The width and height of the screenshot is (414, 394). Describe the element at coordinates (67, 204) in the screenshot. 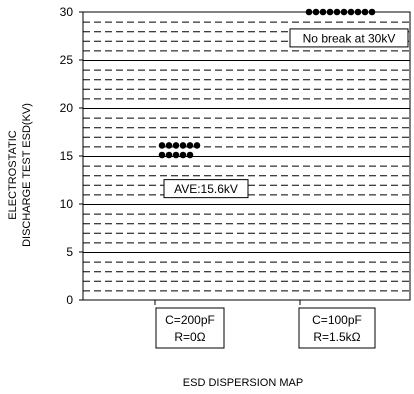

I see `y-tick-label: 10` at that location.